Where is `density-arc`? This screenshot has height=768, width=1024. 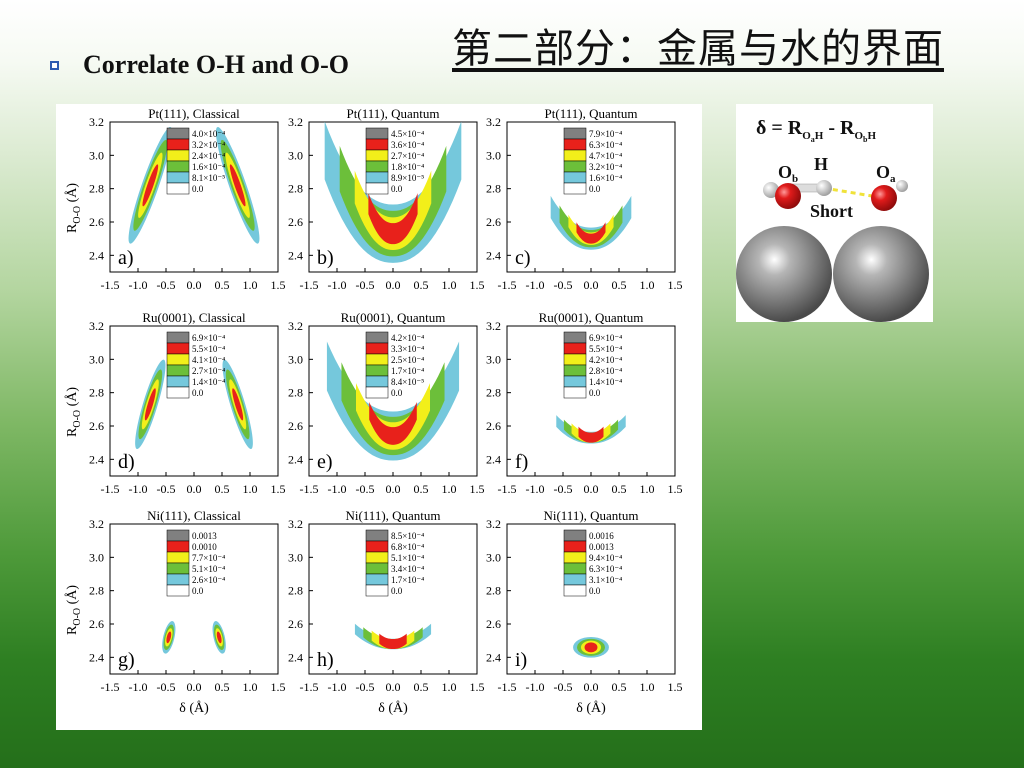
density-arc is located at coordinates (393, 416).